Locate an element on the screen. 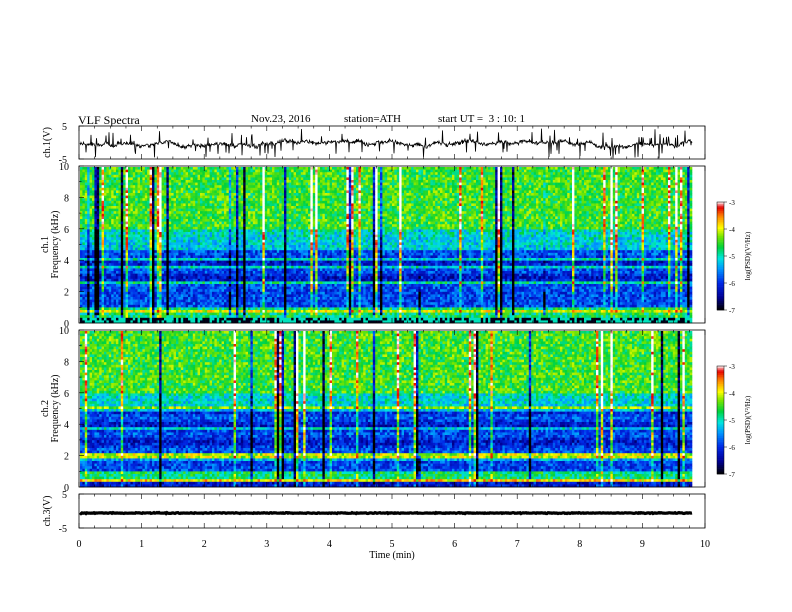 The height and width of the screenshot is (612, 792). y-axis-label: ch.3(V) is located at coordinates (47, 511).